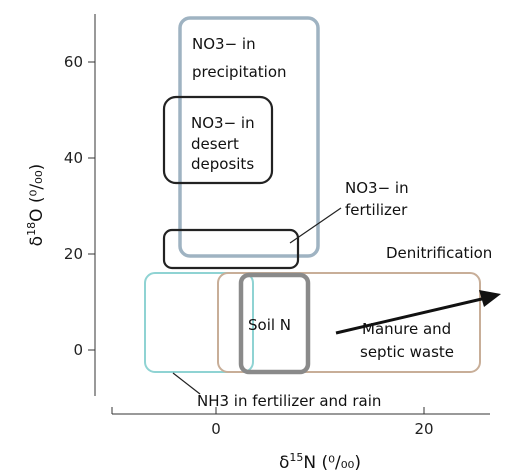 Image resolution: width=509 pixels, height=476 pixels. Describe the element at coordinates (490, 298) in the screenshot. I see `denitrification-arrow-head` at that location.